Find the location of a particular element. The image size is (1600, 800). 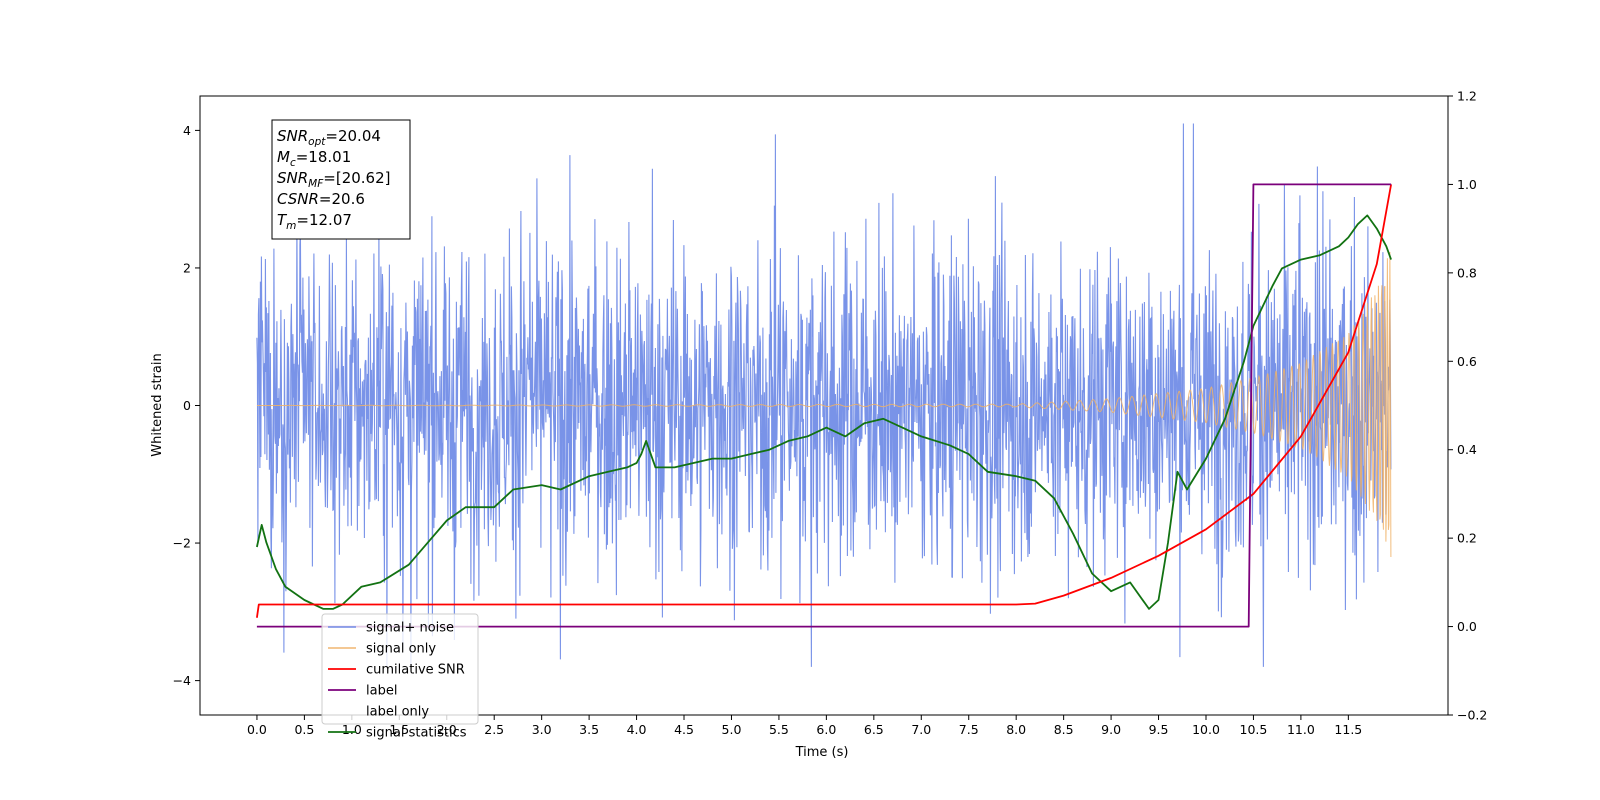

annotation-line: Mc=18.01 is located at coordinates (314, 158).